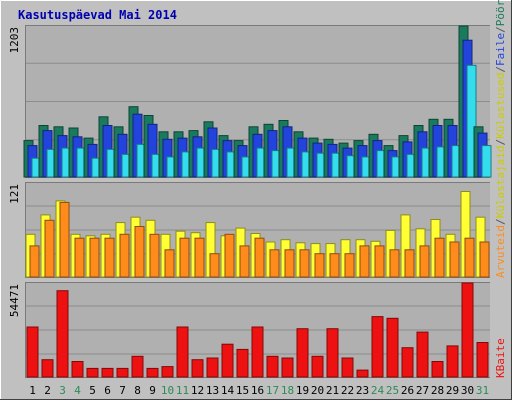 The image size is (512, 404). What do you see at coordinates (378, 390) in the screenshot?
I see `x-tick-label-day-24: 24` at bounding box center [378, 390].